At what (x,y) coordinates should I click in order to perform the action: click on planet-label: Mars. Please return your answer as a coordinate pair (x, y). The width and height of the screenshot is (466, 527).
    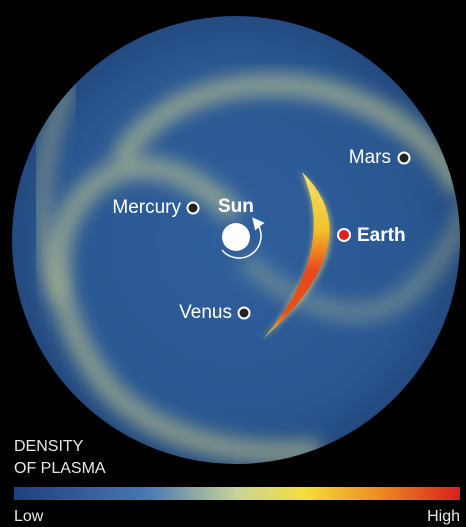
    Looking at the image, I should click on (370, 157).